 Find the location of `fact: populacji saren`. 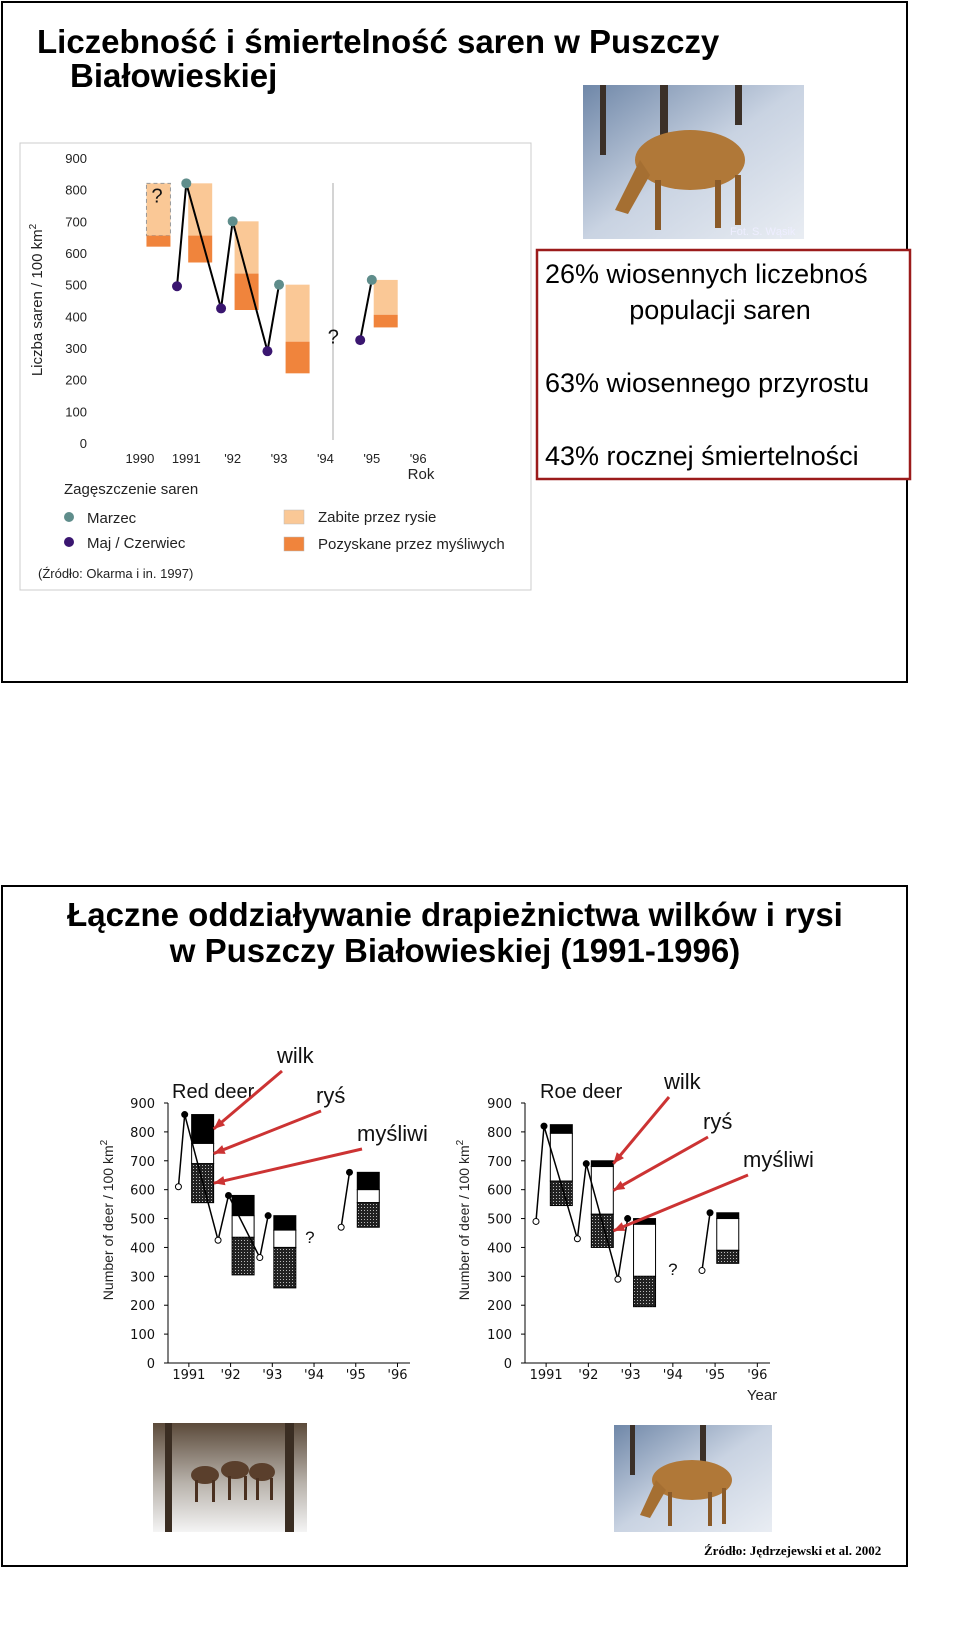

fact: populacji saren is located at coordinates (720, 310).